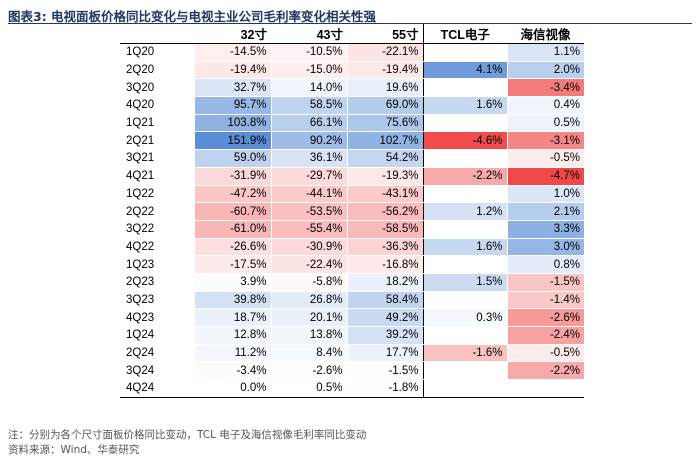 This screenshot has width=700, height=466. What do you see at coordinates (157, 264) in the screenshot?
I see `row-label: 1Q23` at bounding box center [157, 264].